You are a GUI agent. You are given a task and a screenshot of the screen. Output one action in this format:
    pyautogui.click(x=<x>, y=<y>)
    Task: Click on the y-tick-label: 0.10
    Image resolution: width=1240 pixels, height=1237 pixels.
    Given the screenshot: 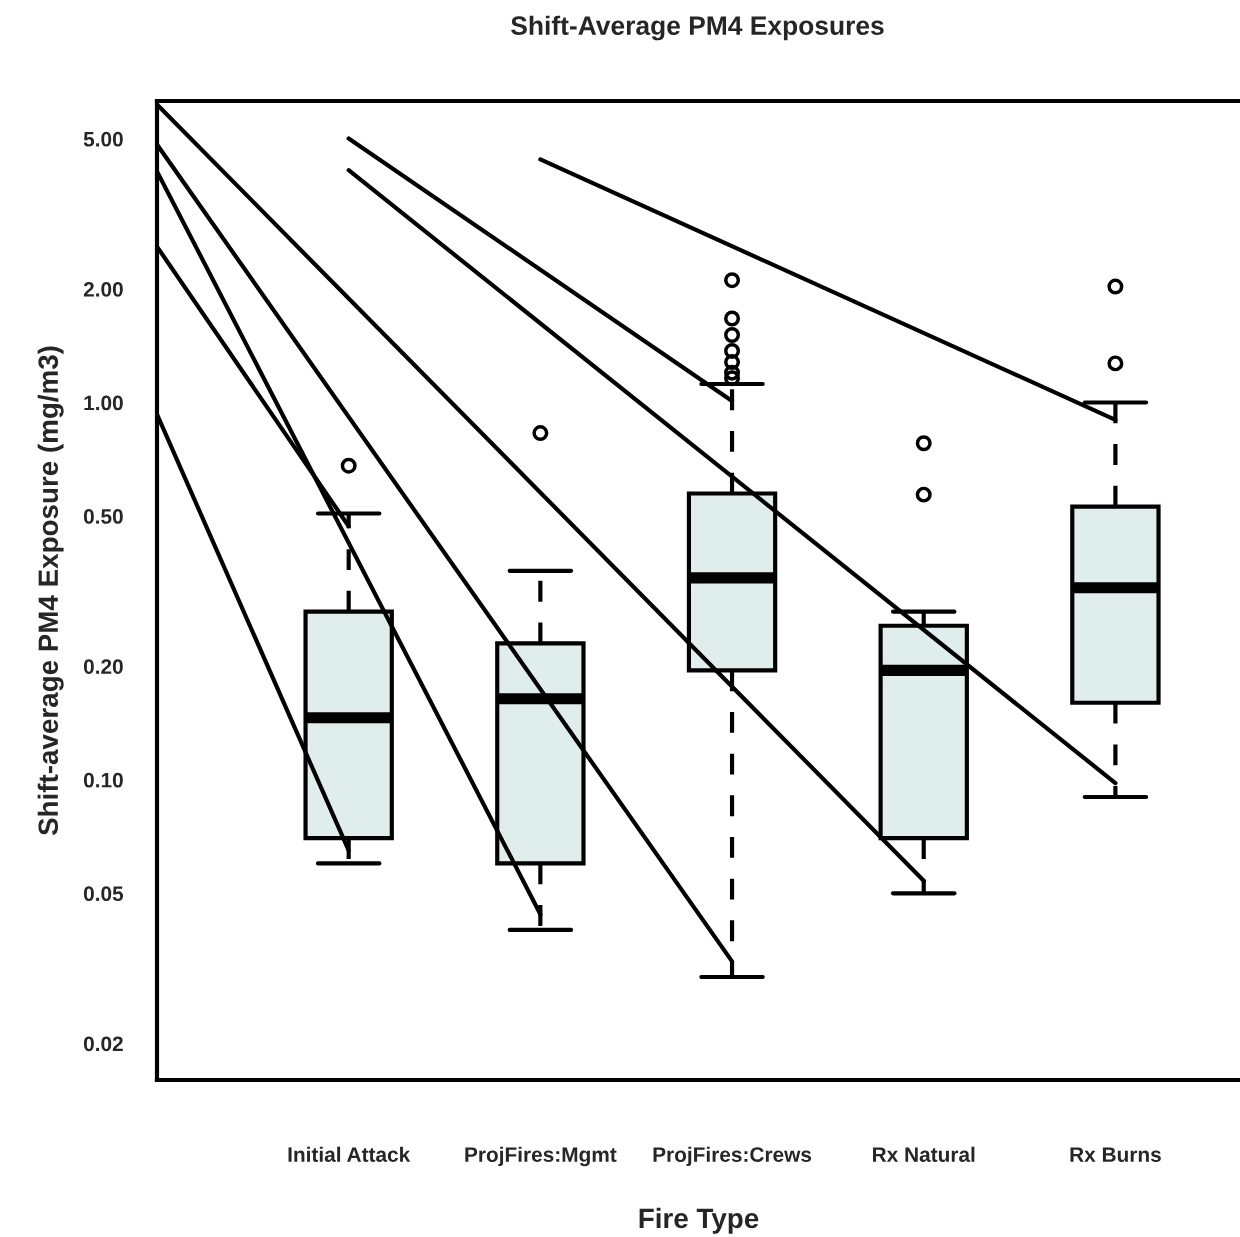 What is the action you would take?
    pyautogui.click(x=103, y=780)
    